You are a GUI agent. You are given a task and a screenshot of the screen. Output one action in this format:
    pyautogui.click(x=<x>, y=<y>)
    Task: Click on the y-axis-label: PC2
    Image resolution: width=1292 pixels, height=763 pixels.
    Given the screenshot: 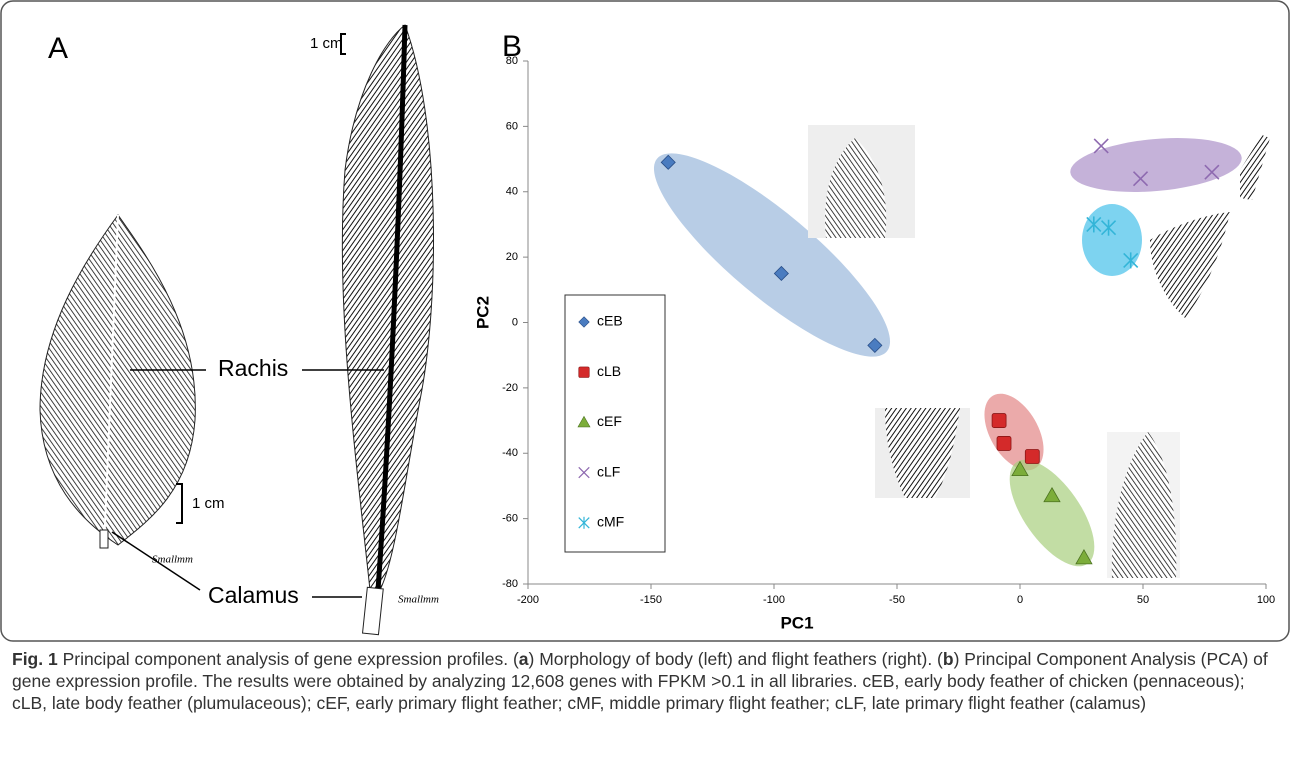 What is the action you would take?
    pyautogui.click(x=482, y=312)
    